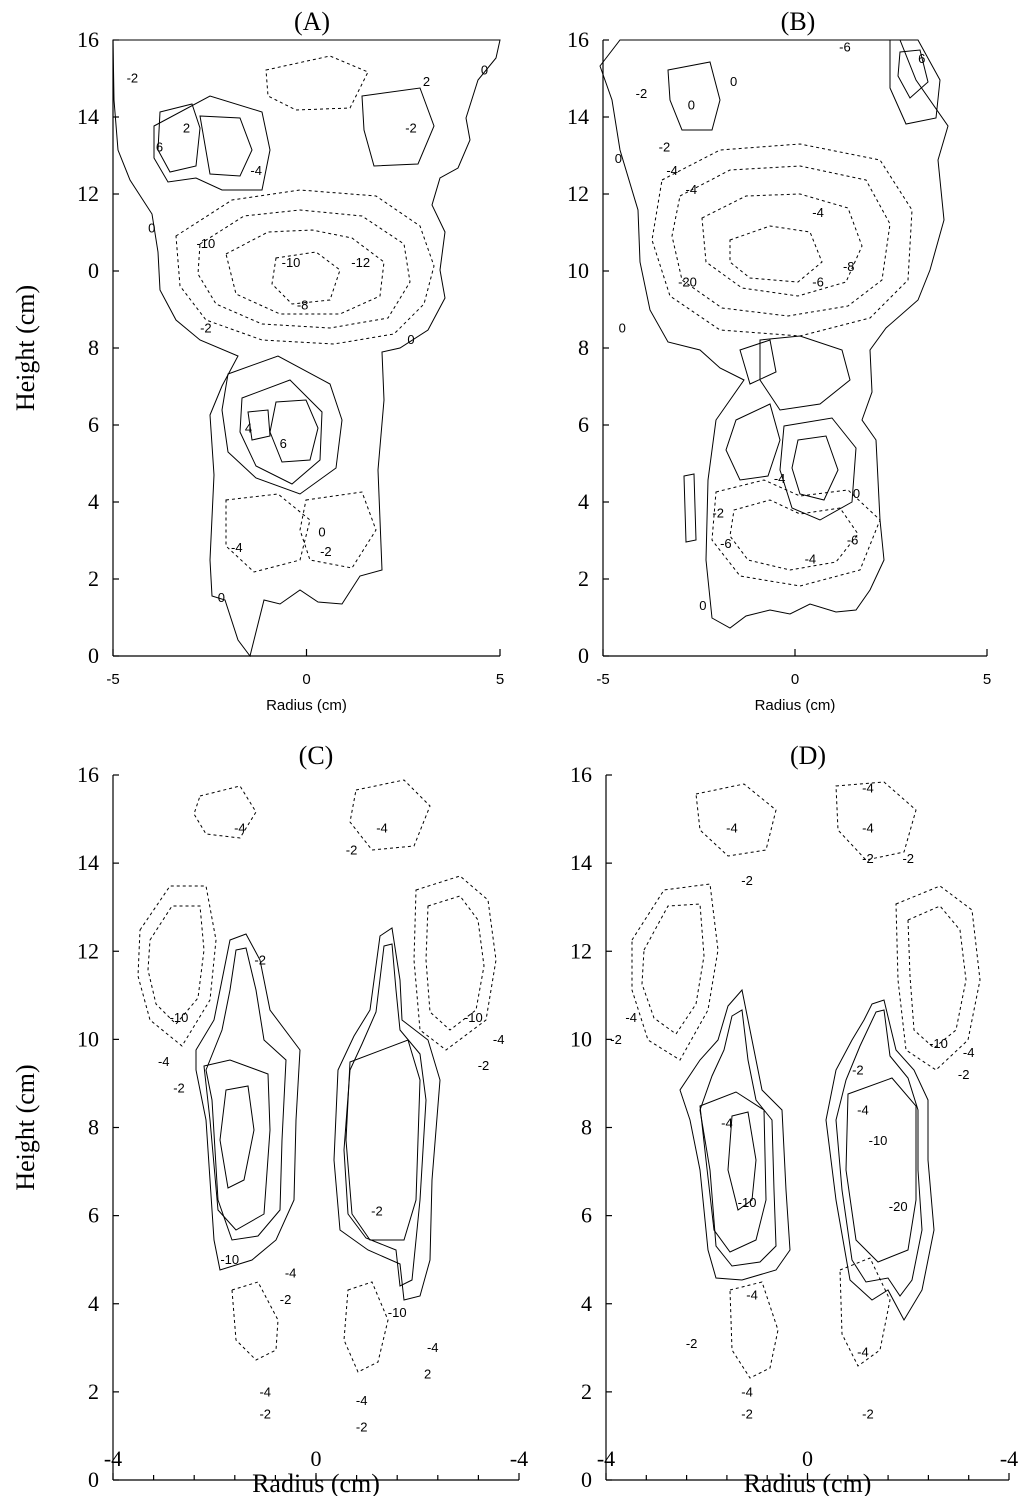 The width and height of the screenshot is (1022, 1496). I want to click on panel-c-x-tick-label: 0, so click(316, 1458).